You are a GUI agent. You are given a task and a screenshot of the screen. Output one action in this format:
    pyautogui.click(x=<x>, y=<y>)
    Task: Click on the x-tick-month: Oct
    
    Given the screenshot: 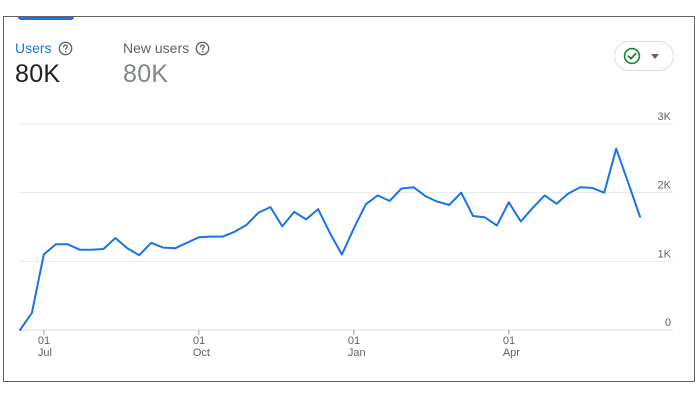 What is the action you would take?
    pyautogui.click(x=201, y=353)
    